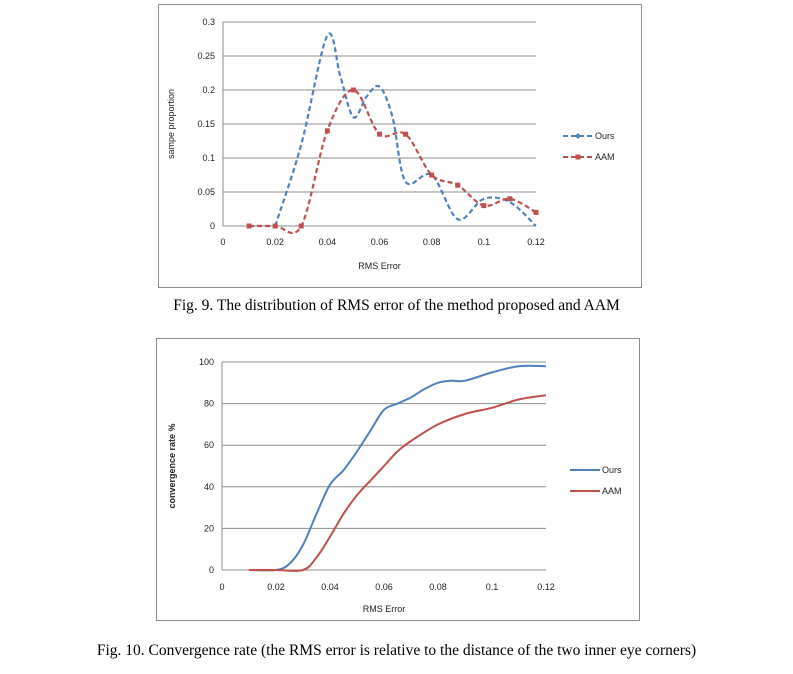 The height and width of the screenshot is (674, 793). What do you see at coordinates (172, 465) in the screenshot?
I see `fig10-y-axis-title: convergence rate %` at bounding box center [172, 465].